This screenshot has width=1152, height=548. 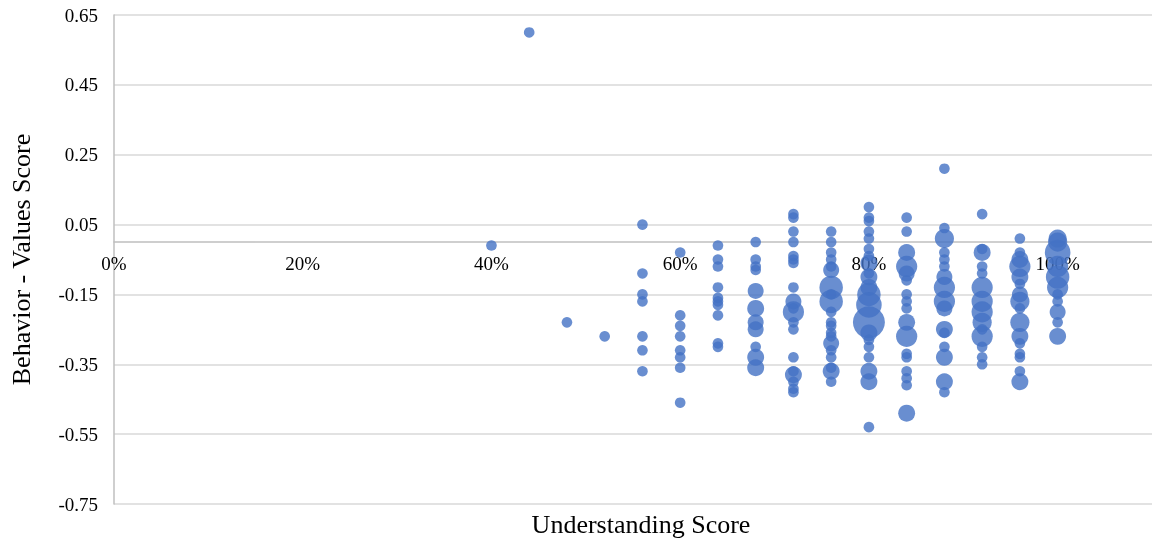 I want to click on y-tick-label: -0.35, so click(x=78, y=364).